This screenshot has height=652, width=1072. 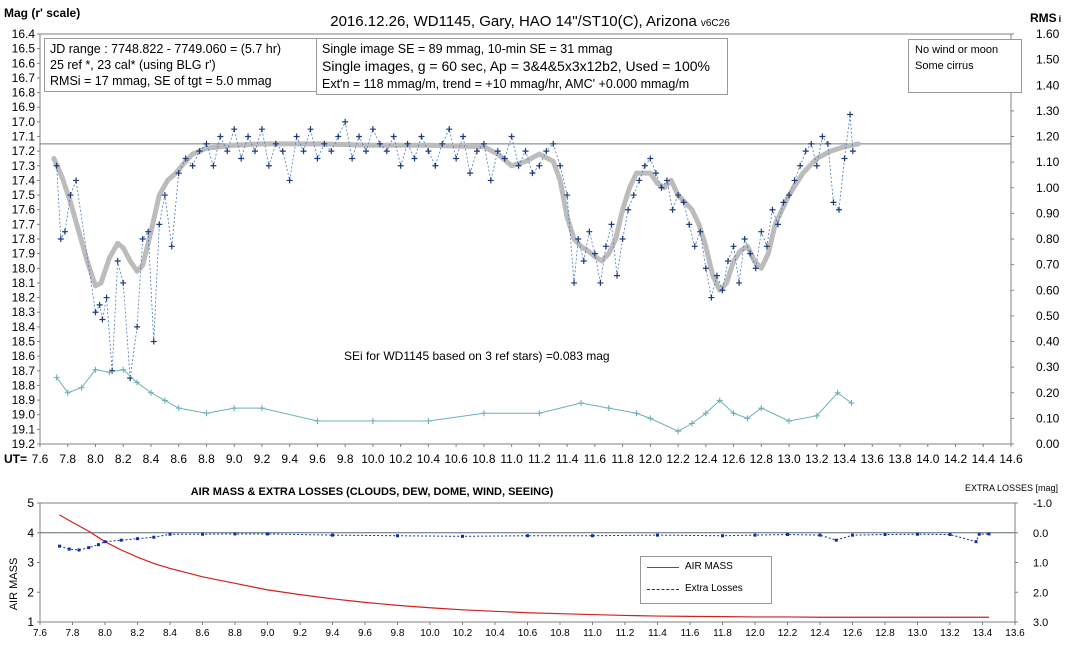 What do you see at coordinates (663, 567) in the screenshot?
I see `legend-swatch` at bounding box center [663, 567].